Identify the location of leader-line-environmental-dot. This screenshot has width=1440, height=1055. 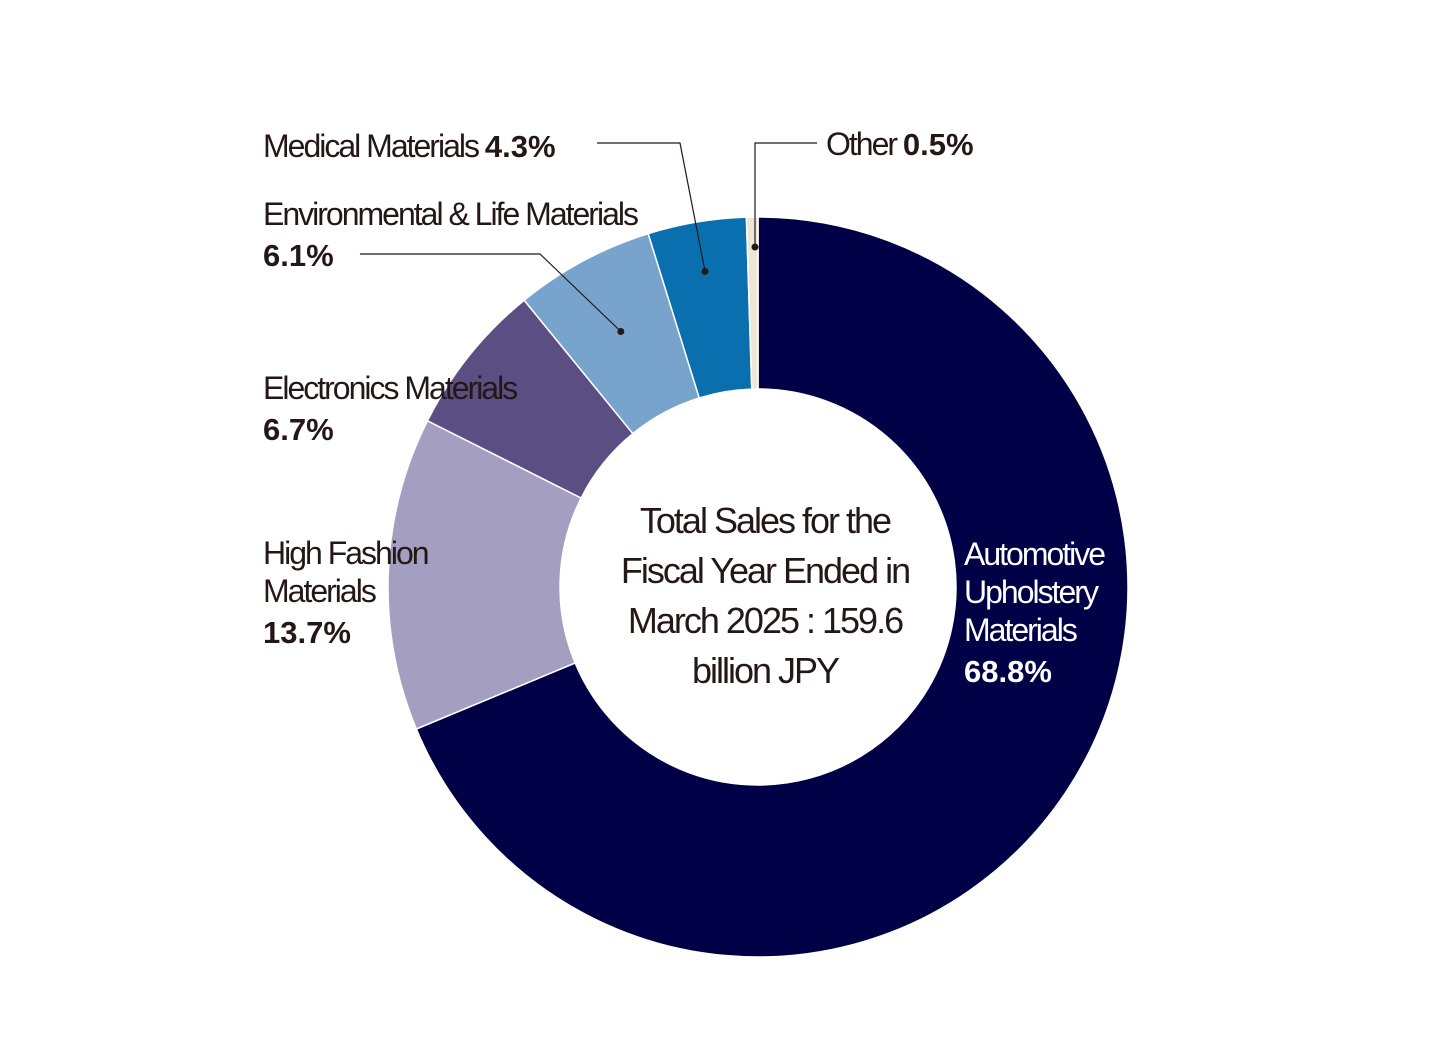
(621, 331).